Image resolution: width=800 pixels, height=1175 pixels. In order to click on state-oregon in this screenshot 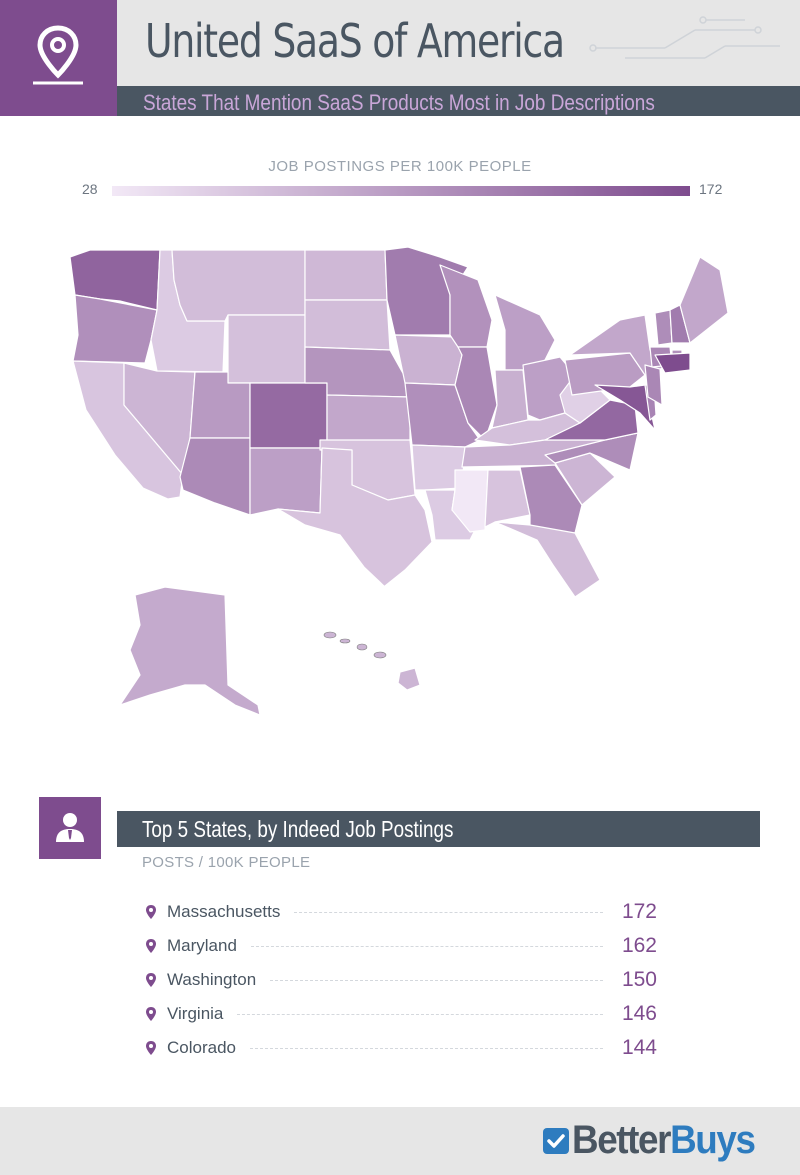, I will do `click(115, 329)`.